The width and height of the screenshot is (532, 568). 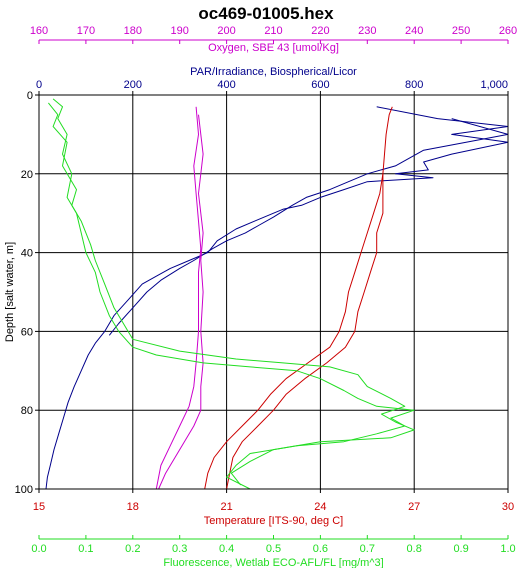 What do you see at coordinates (179, 549) in the screenshot?
I see `fluorescence-tick-label: 0.3` at bounding box center [179, 549].